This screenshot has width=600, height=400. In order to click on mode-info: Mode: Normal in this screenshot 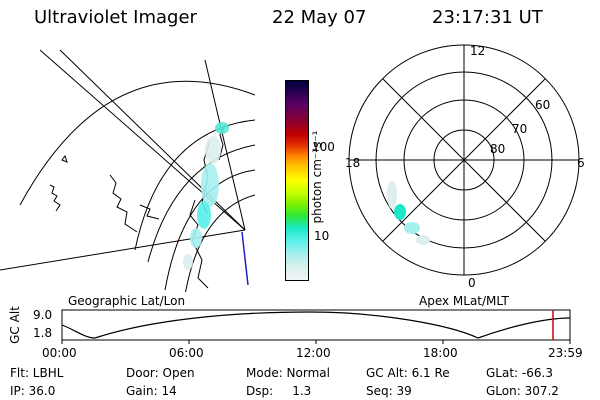, I will do `click(288, 373)`.